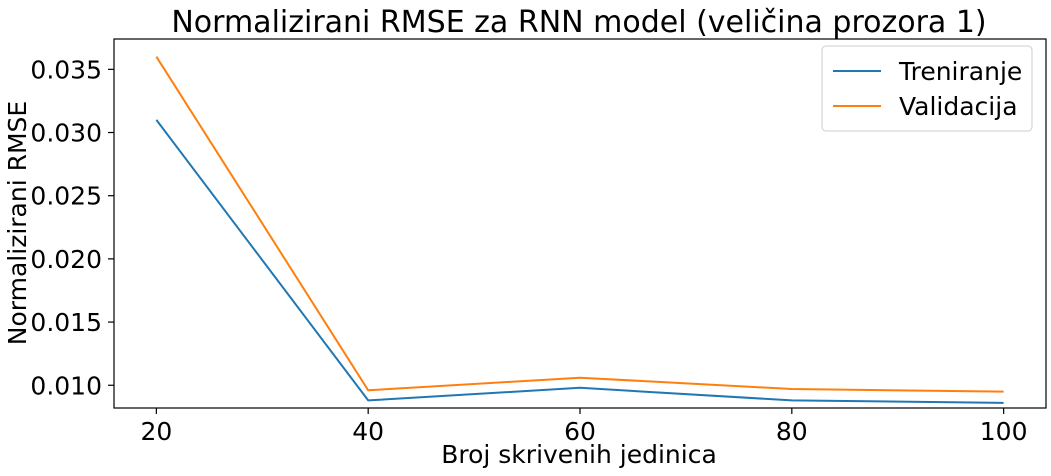 The width and height of the screenshot is (1051, 476). I want to click on x-tick-label: 20, so click(156, 431).